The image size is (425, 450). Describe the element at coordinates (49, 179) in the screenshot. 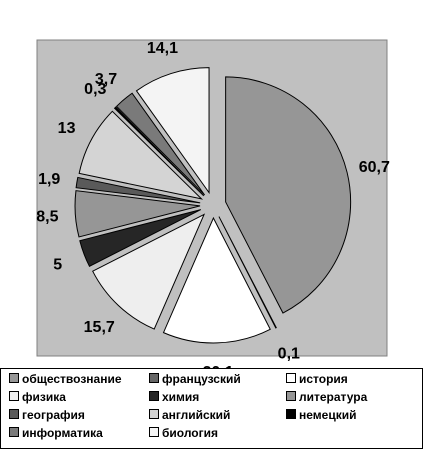

I see `data-label-география: 1,9` at that location.